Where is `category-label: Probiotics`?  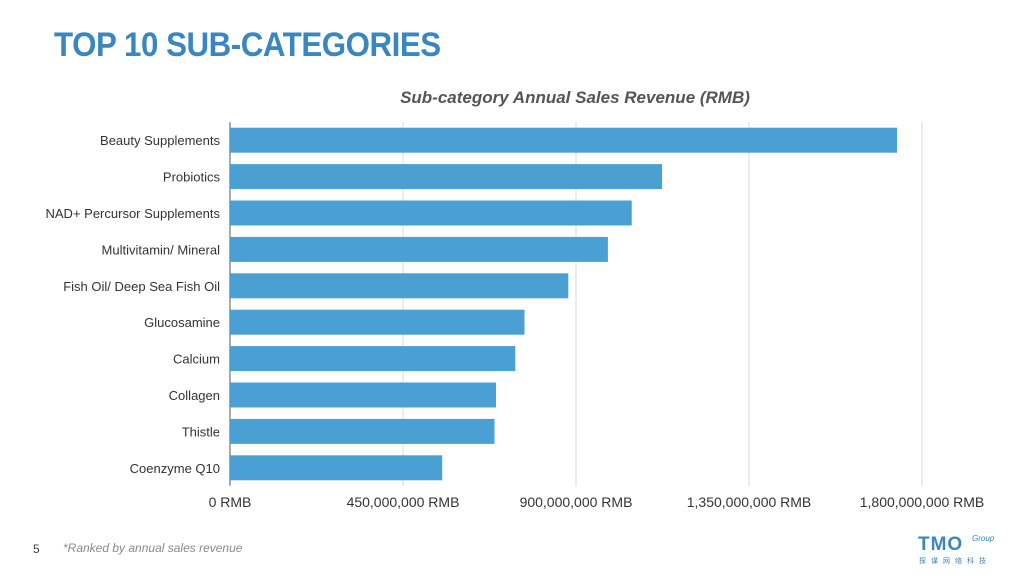 category-label: Probiotics is located at coordinates (192, 177).